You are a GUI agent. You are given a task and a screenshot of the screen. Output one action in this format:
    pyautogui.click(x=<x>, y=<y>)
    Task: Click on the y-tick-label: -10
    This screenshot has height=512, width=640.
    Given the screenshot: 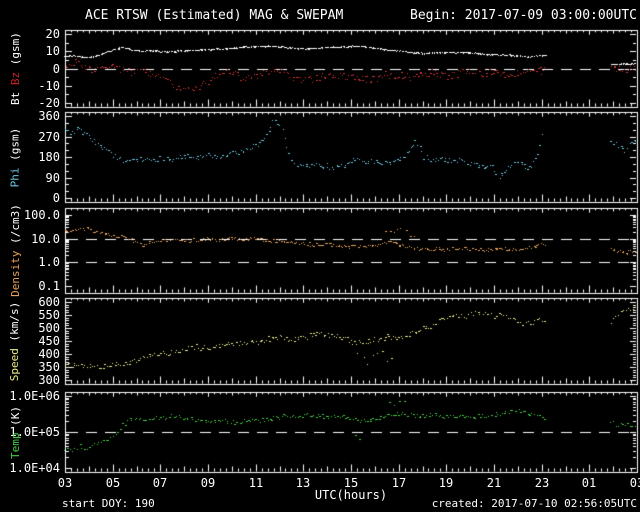 What is the action you would take?
    pyautogui.click(x=49, y=85)
    